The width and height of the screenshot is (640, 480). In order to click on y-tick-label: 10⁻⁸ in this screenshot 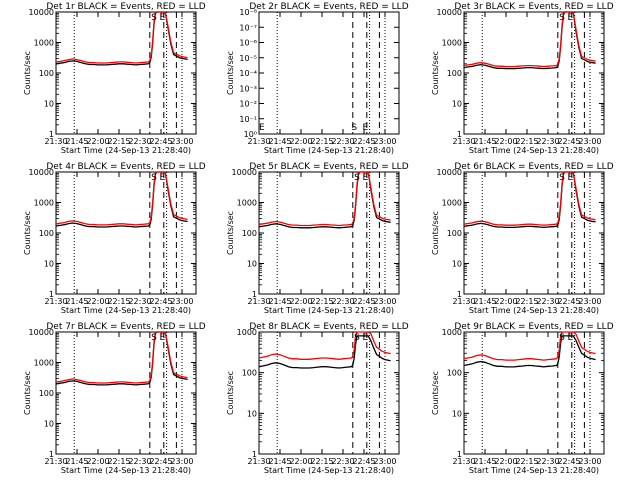, I will do `click(248, 12)`.